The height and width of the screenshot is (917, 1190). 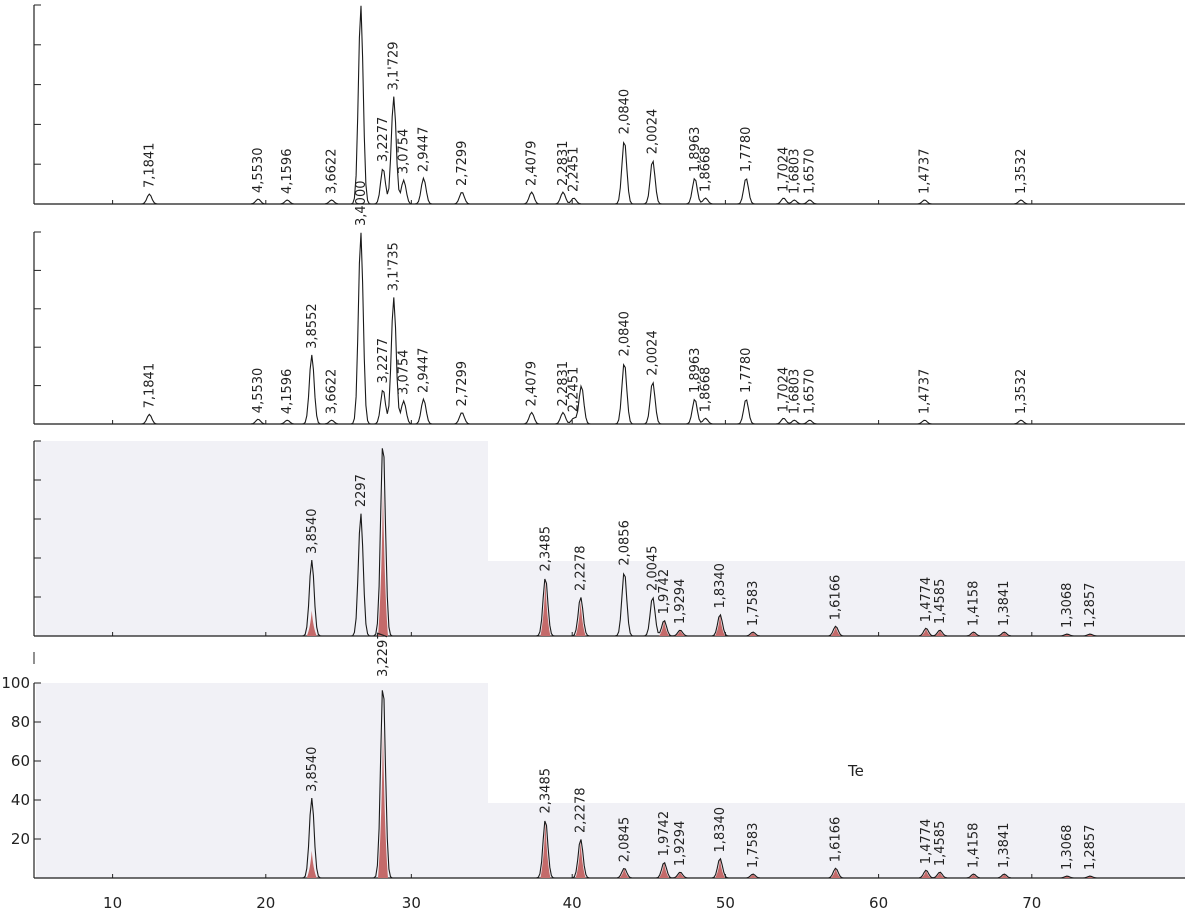 I want to click on phase-annotation: Te, so click(x=855, y=771).